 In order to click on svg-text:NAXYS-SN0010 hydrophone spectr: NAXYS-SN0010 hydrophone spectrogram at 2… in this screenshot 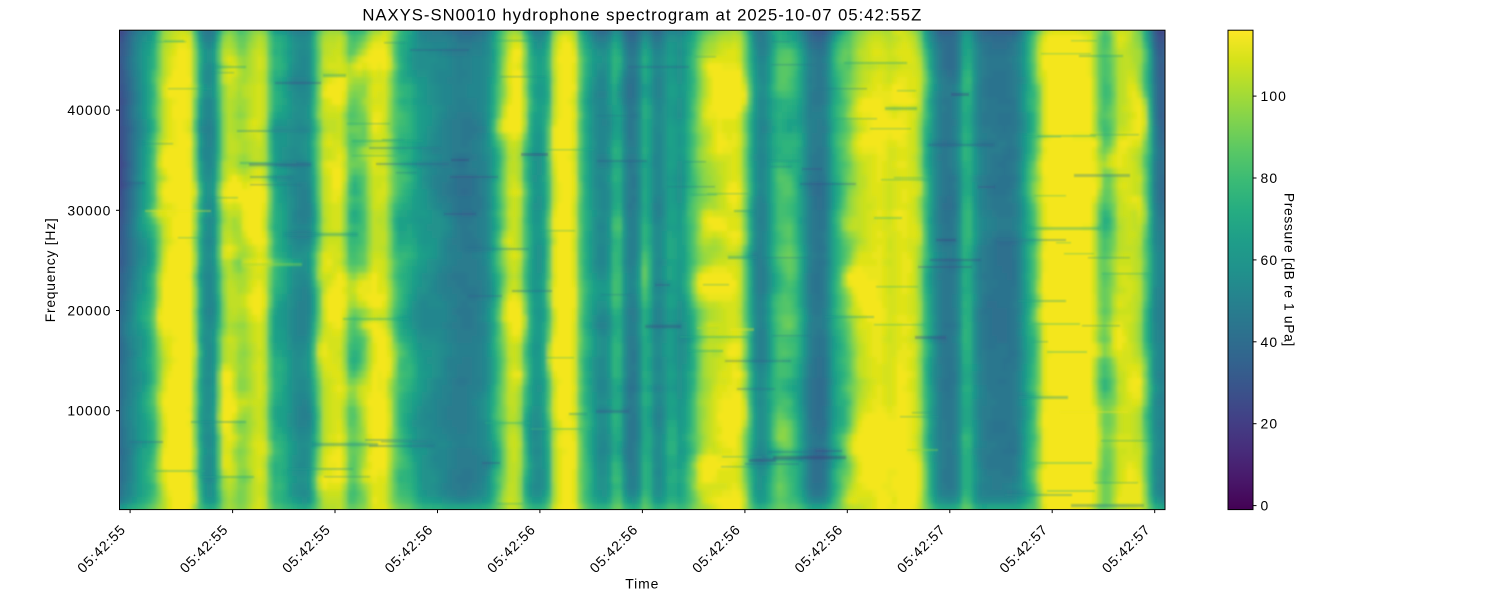, I will do `click(642, 14)`.